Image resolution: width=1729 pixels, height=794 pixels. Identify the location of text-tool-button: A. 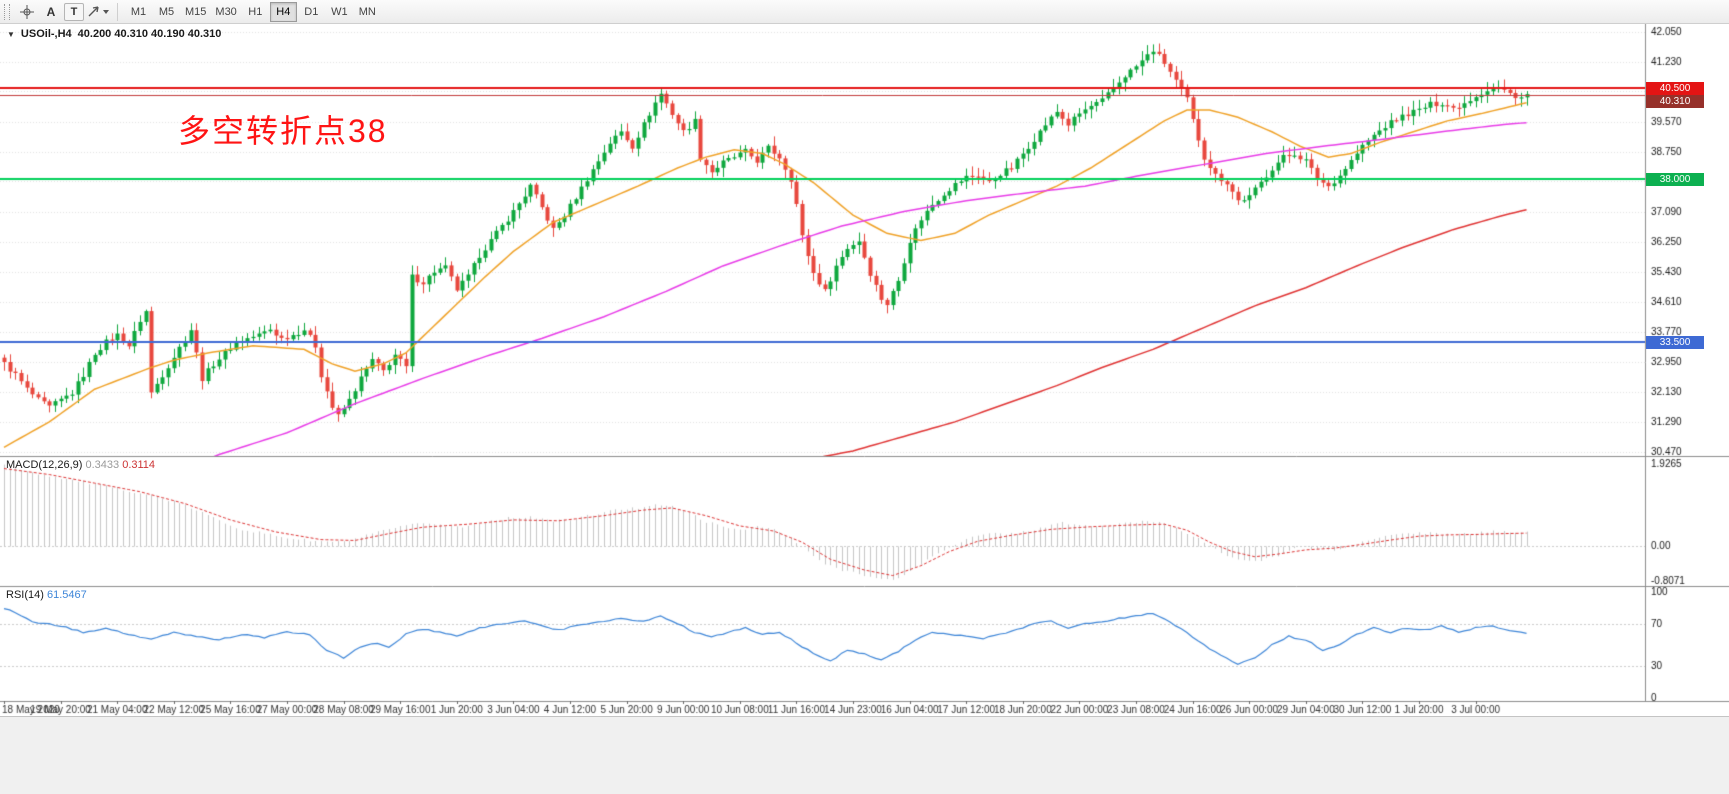
(51, 12).